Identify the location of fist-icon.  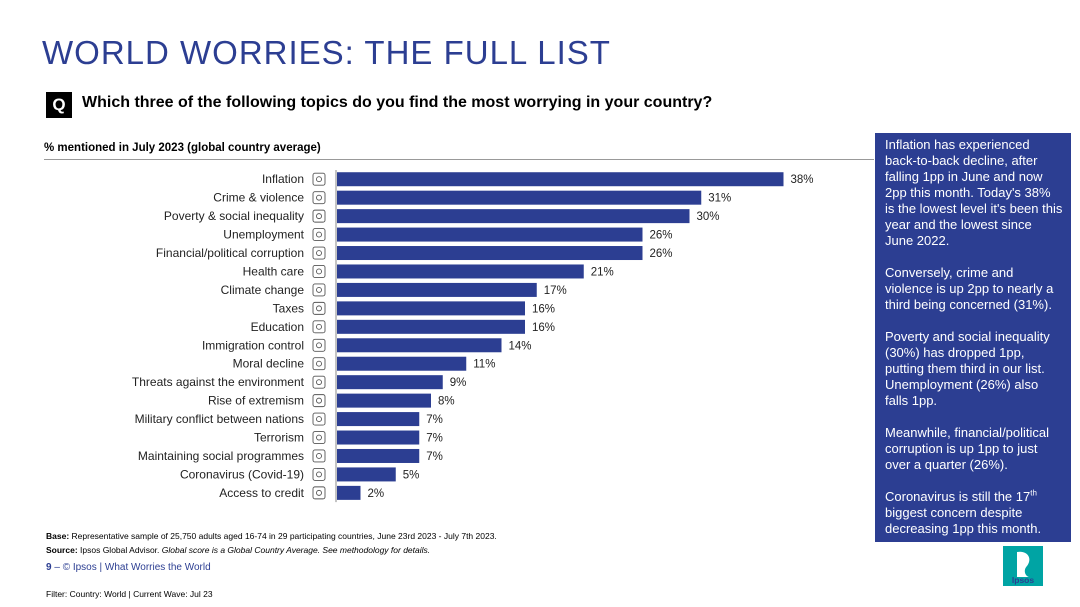
(319, 401).